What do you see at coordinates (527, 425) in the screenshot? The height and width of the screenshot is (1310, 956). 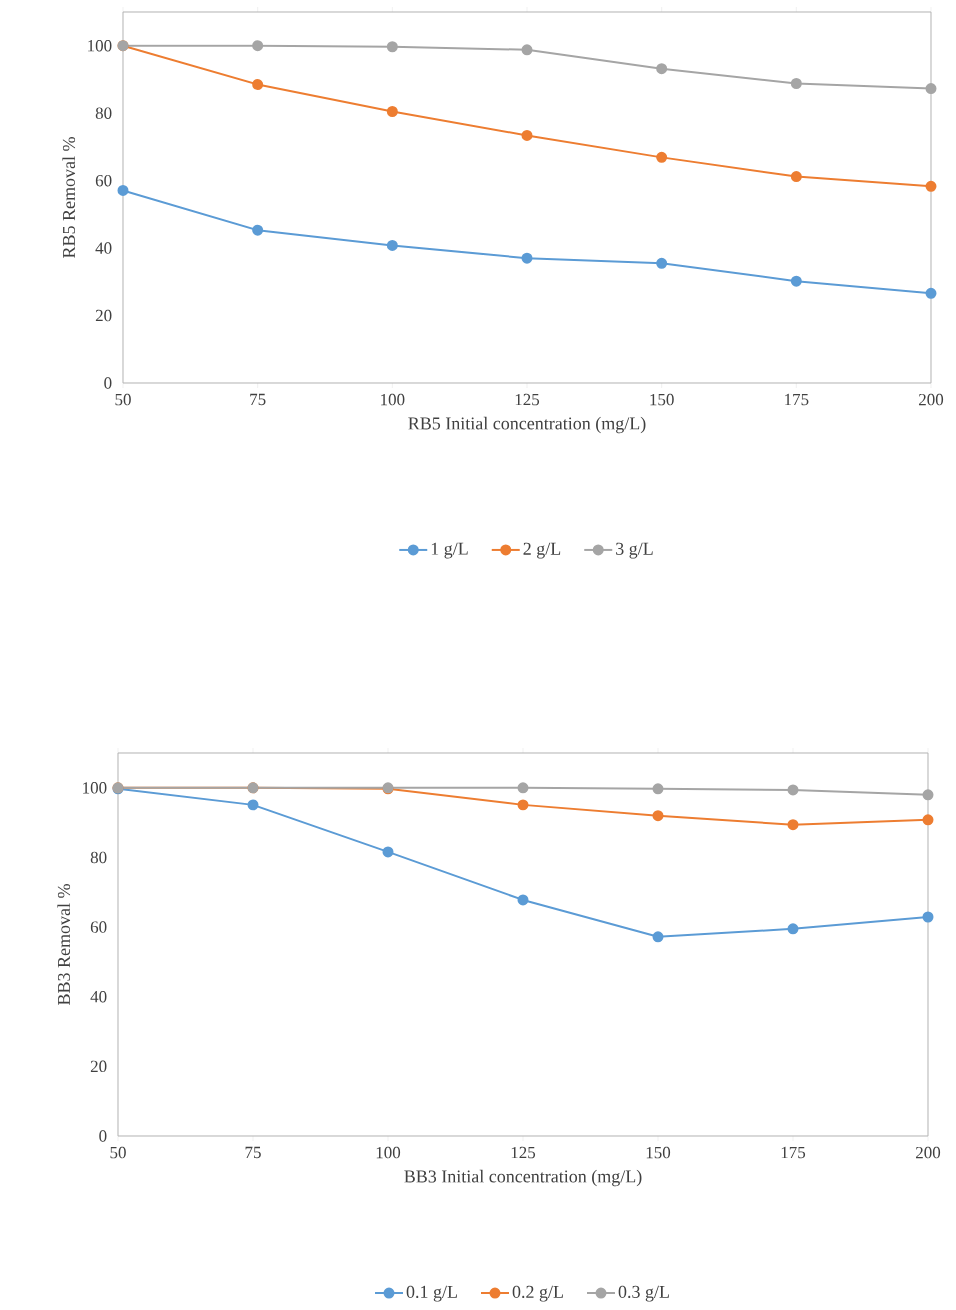 I see `x-axis-title: RB5 Initial concentration (mg/L)` at bounding box center [527, 425].